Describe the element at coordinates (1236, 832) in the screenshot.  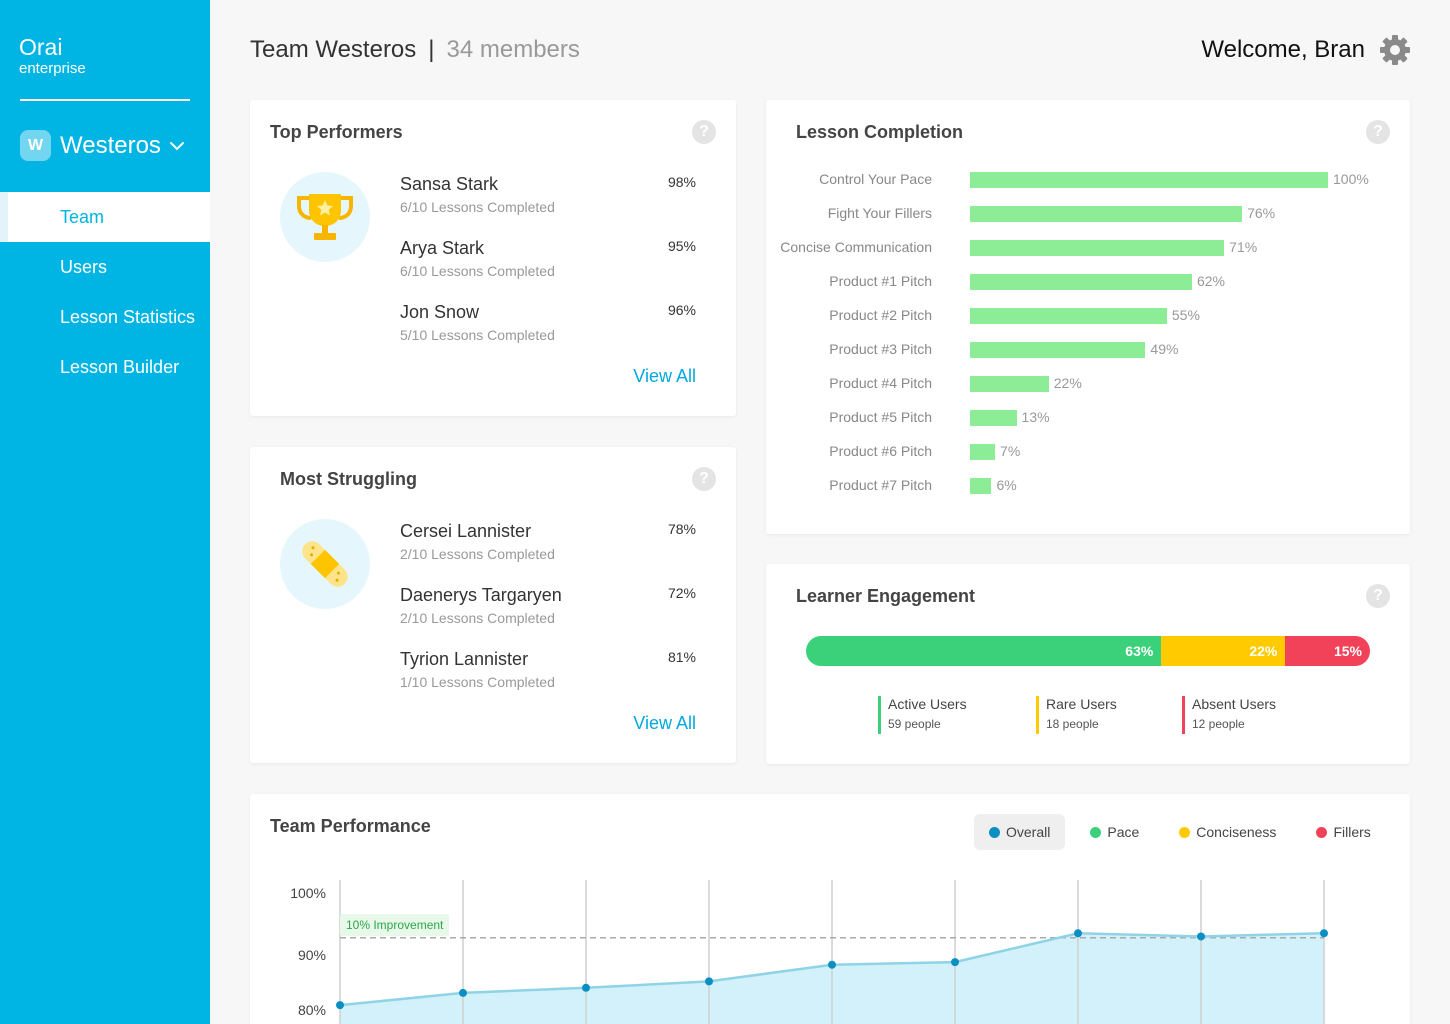
I see `legend-label: Conciseness` at that location.